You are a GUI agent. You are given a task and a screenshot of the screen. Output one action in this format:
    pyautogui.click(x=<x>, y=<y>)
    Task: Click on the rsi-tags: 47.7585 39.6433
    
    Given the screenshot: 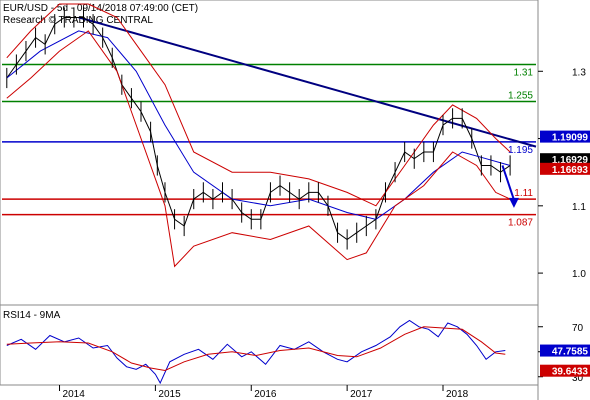 What is the action you would take?
    pyautogui.click(x=565, y=361)
    